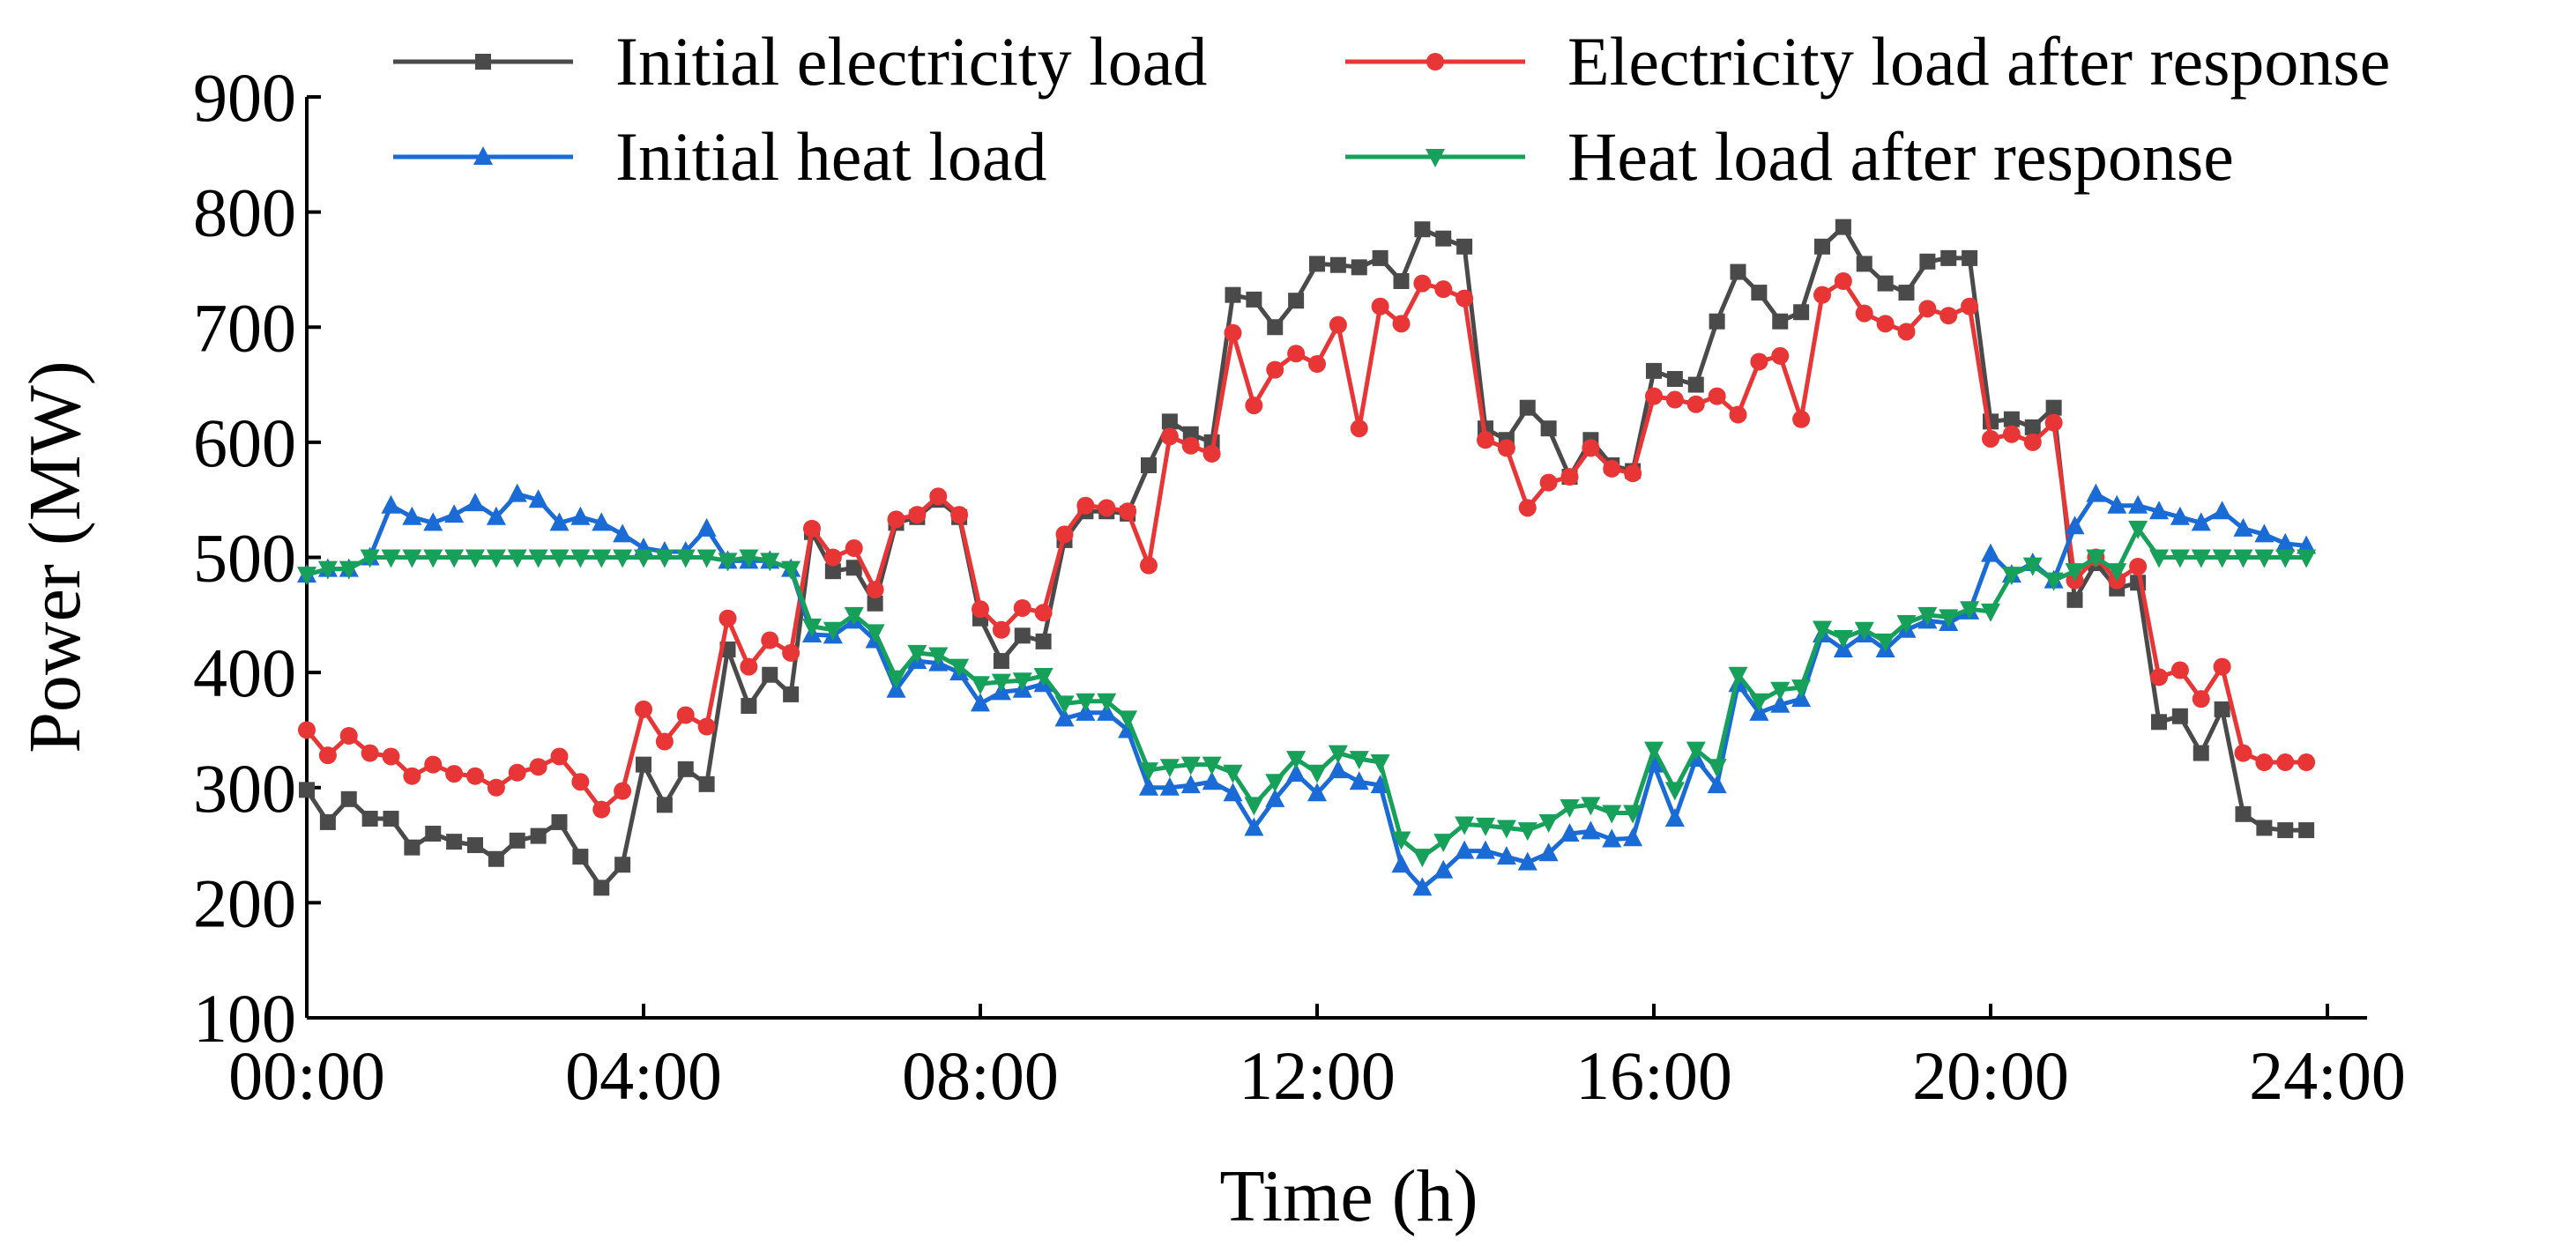 Image resolution: width=2576 pixels, height=1254 pixels. I want to click on x-tick-label: 20:00, so click(1991, 1075).